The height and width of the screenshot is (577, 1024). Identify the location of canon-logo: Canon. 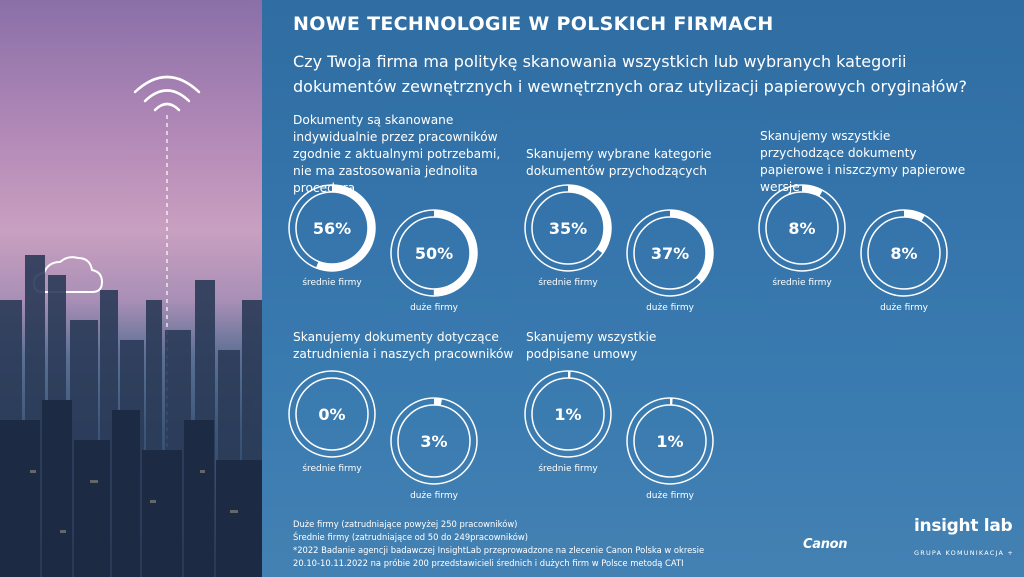
(825, 544).